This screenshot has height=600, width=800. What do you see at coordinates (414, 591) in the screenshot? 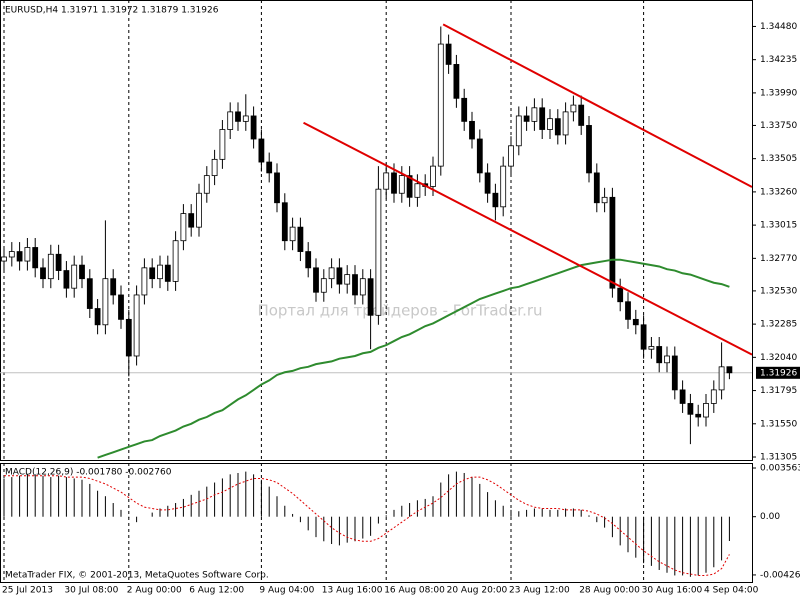
I see `x-tick-label: 16 Aug 08:00` at bounding box center [414, 591].